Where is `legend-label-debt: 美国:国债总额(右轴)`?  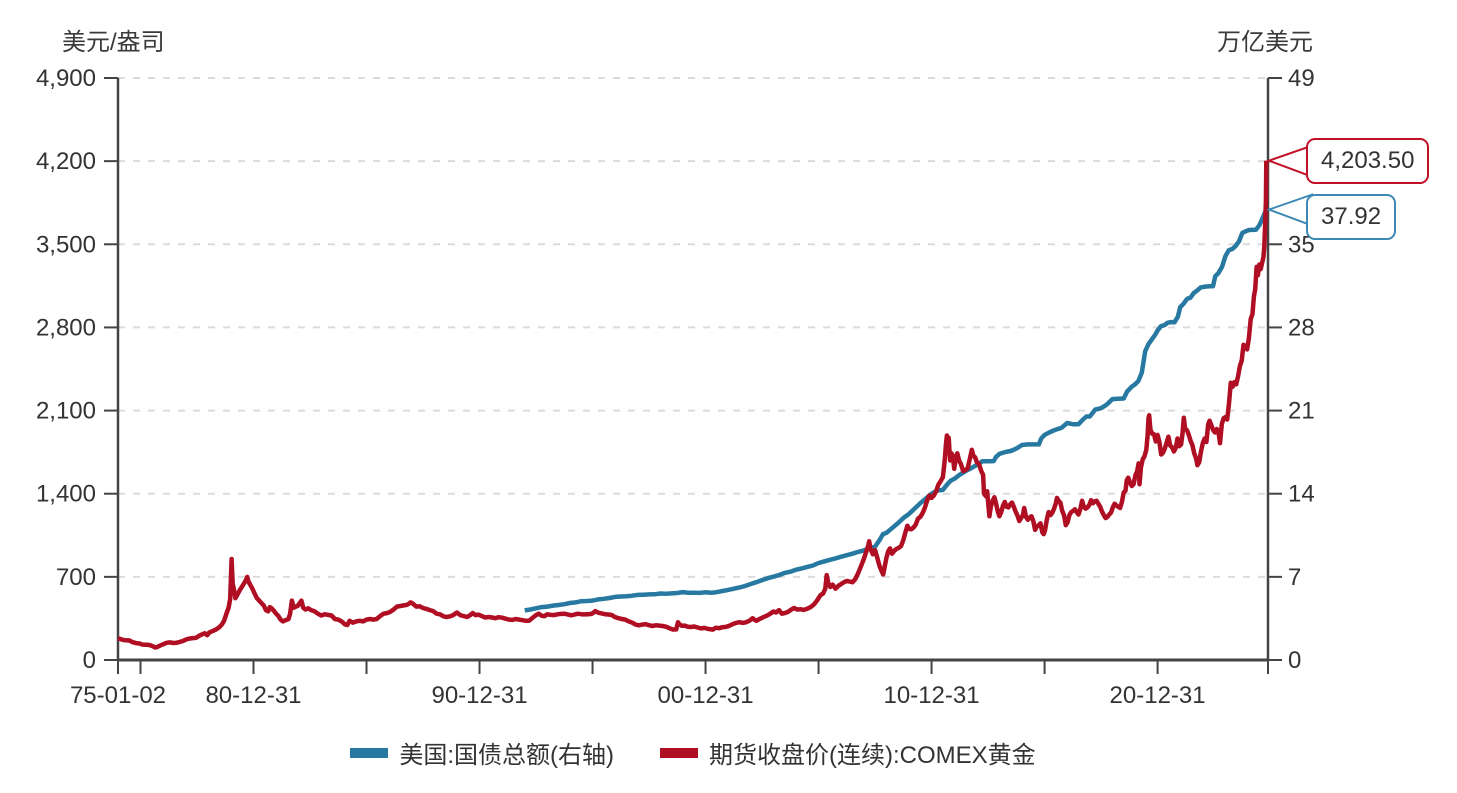
legend-label-debt: 美国:国债总额(右轴) is located at coordinates (506, 755).